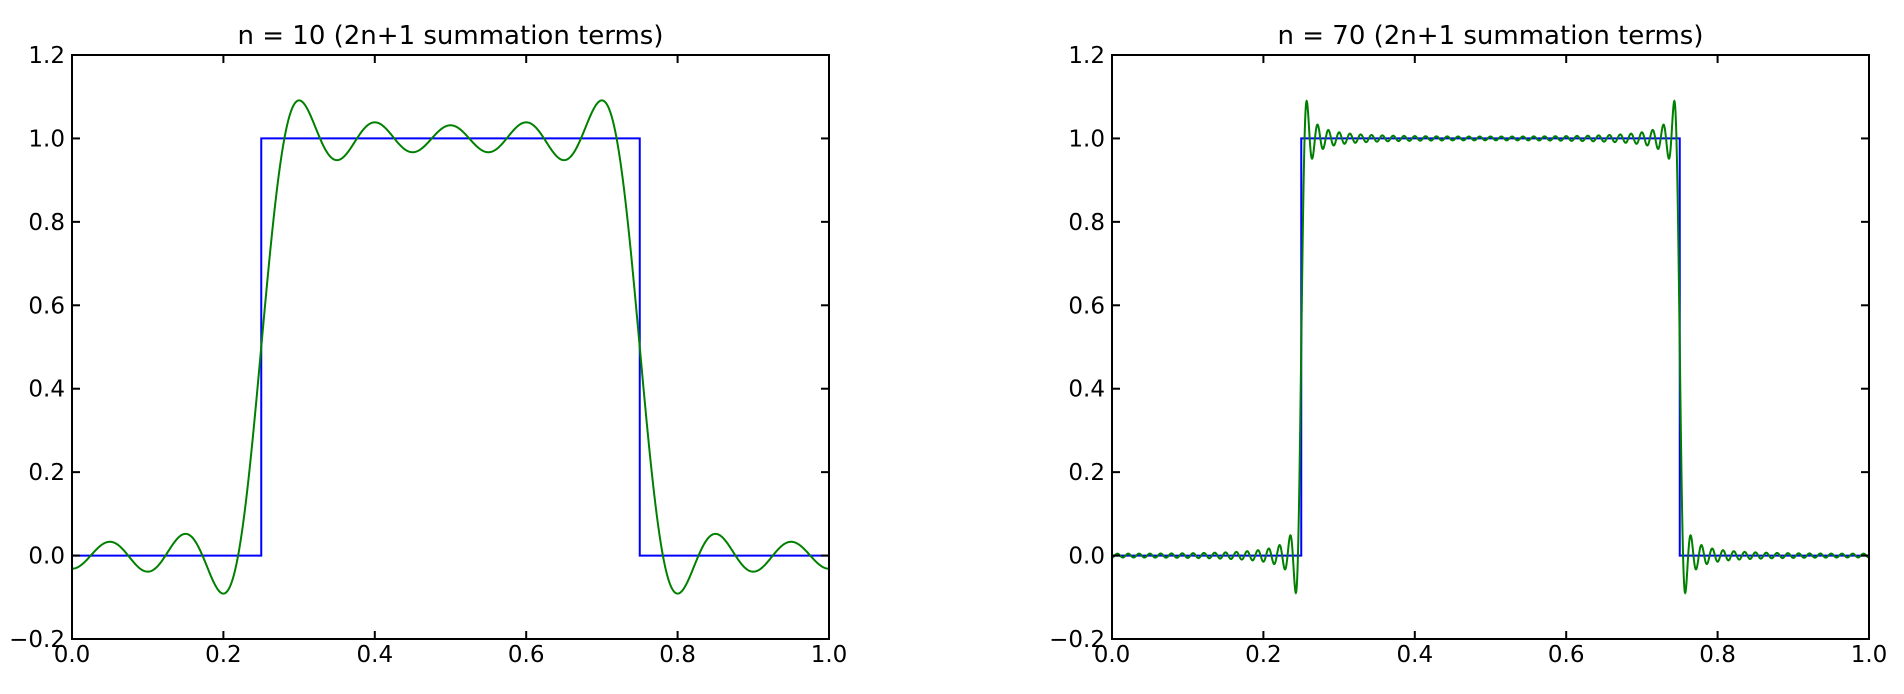  What do you see at coordinates (1490, 36) in the screenshot?
I see `plot-title-n70: n = 70 (2n+1 summation terms)` at bounding box center [1490, 36].